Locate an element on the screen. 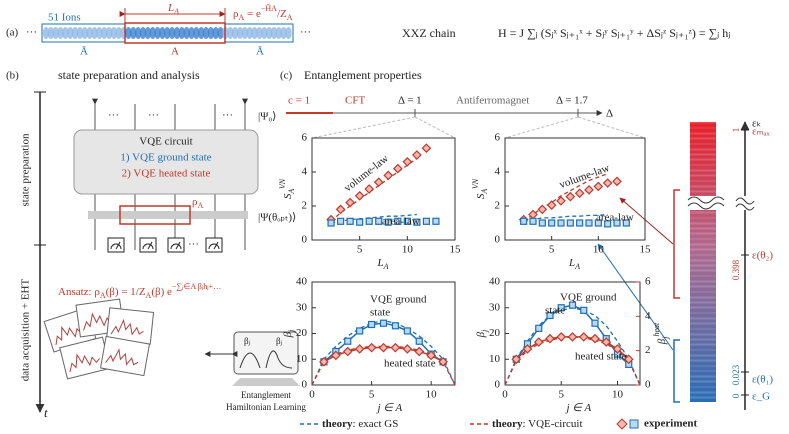 Image resolution: width=789 pixels, height=434 pixels. text-part: j is located at coordinates (291, 331).